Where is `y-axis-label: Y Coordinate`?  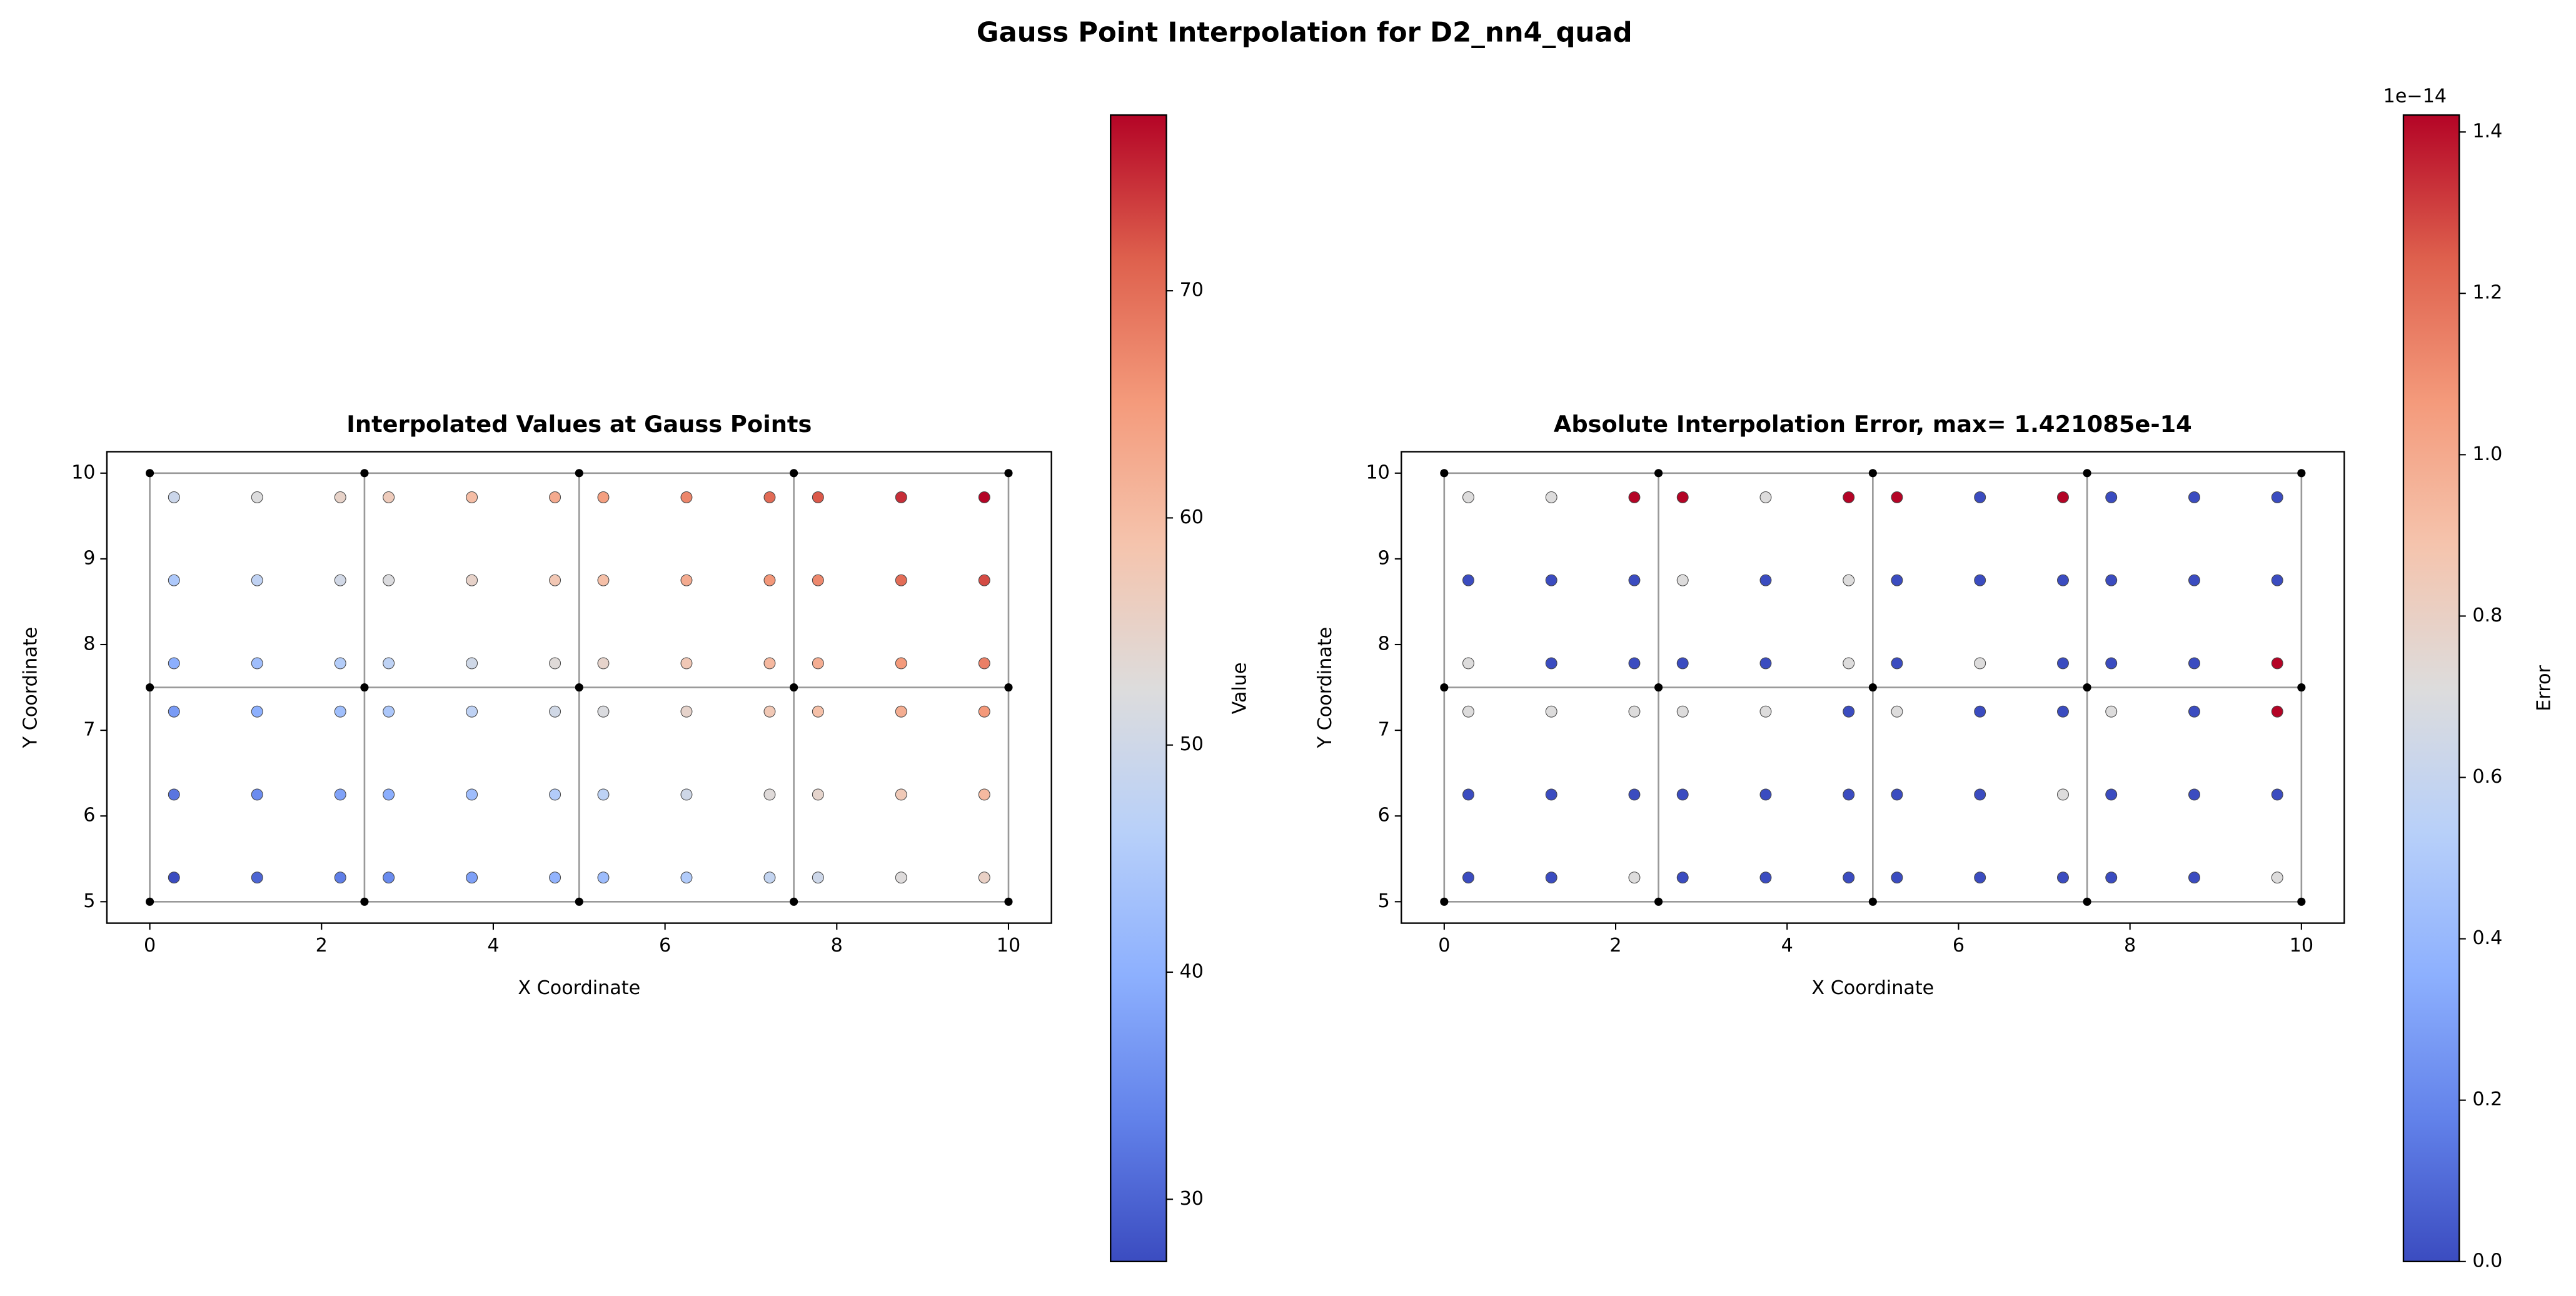
y-axis-label: Y Coordinate is located at coordinates (1325, 688).